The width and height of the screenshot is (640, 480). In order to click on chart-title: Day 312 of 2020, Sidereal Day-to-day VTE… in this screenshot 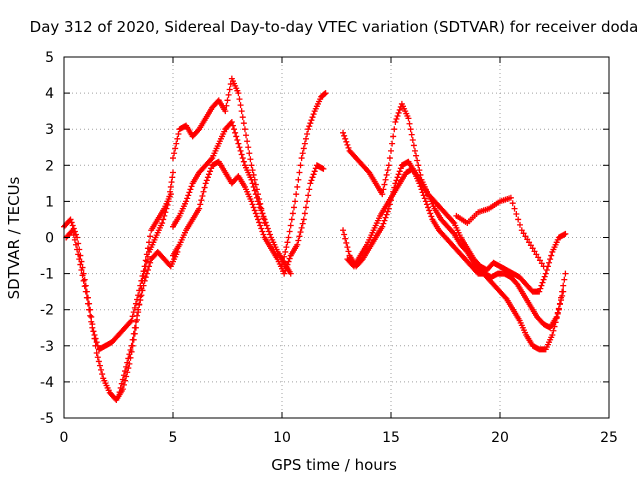, I will do `click(334, 27)`.